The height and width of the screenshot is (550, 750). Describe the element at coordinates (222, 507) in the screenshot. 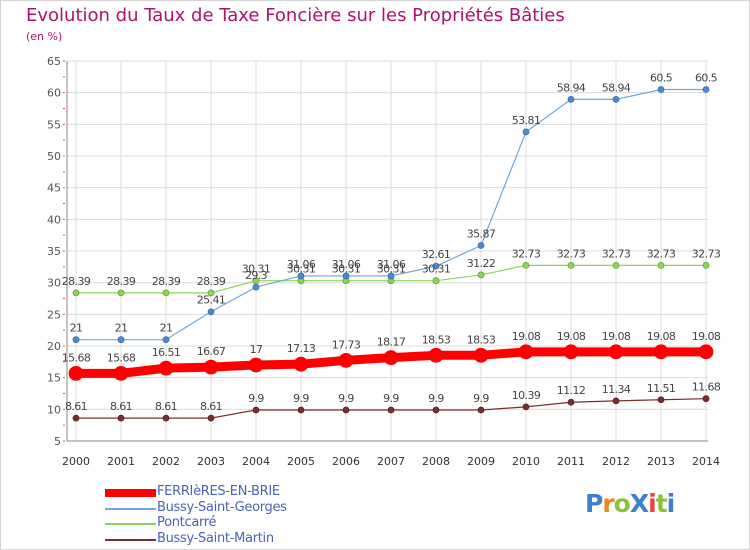

I see `legend-label: Bussy-Saint-Georges` at that location.